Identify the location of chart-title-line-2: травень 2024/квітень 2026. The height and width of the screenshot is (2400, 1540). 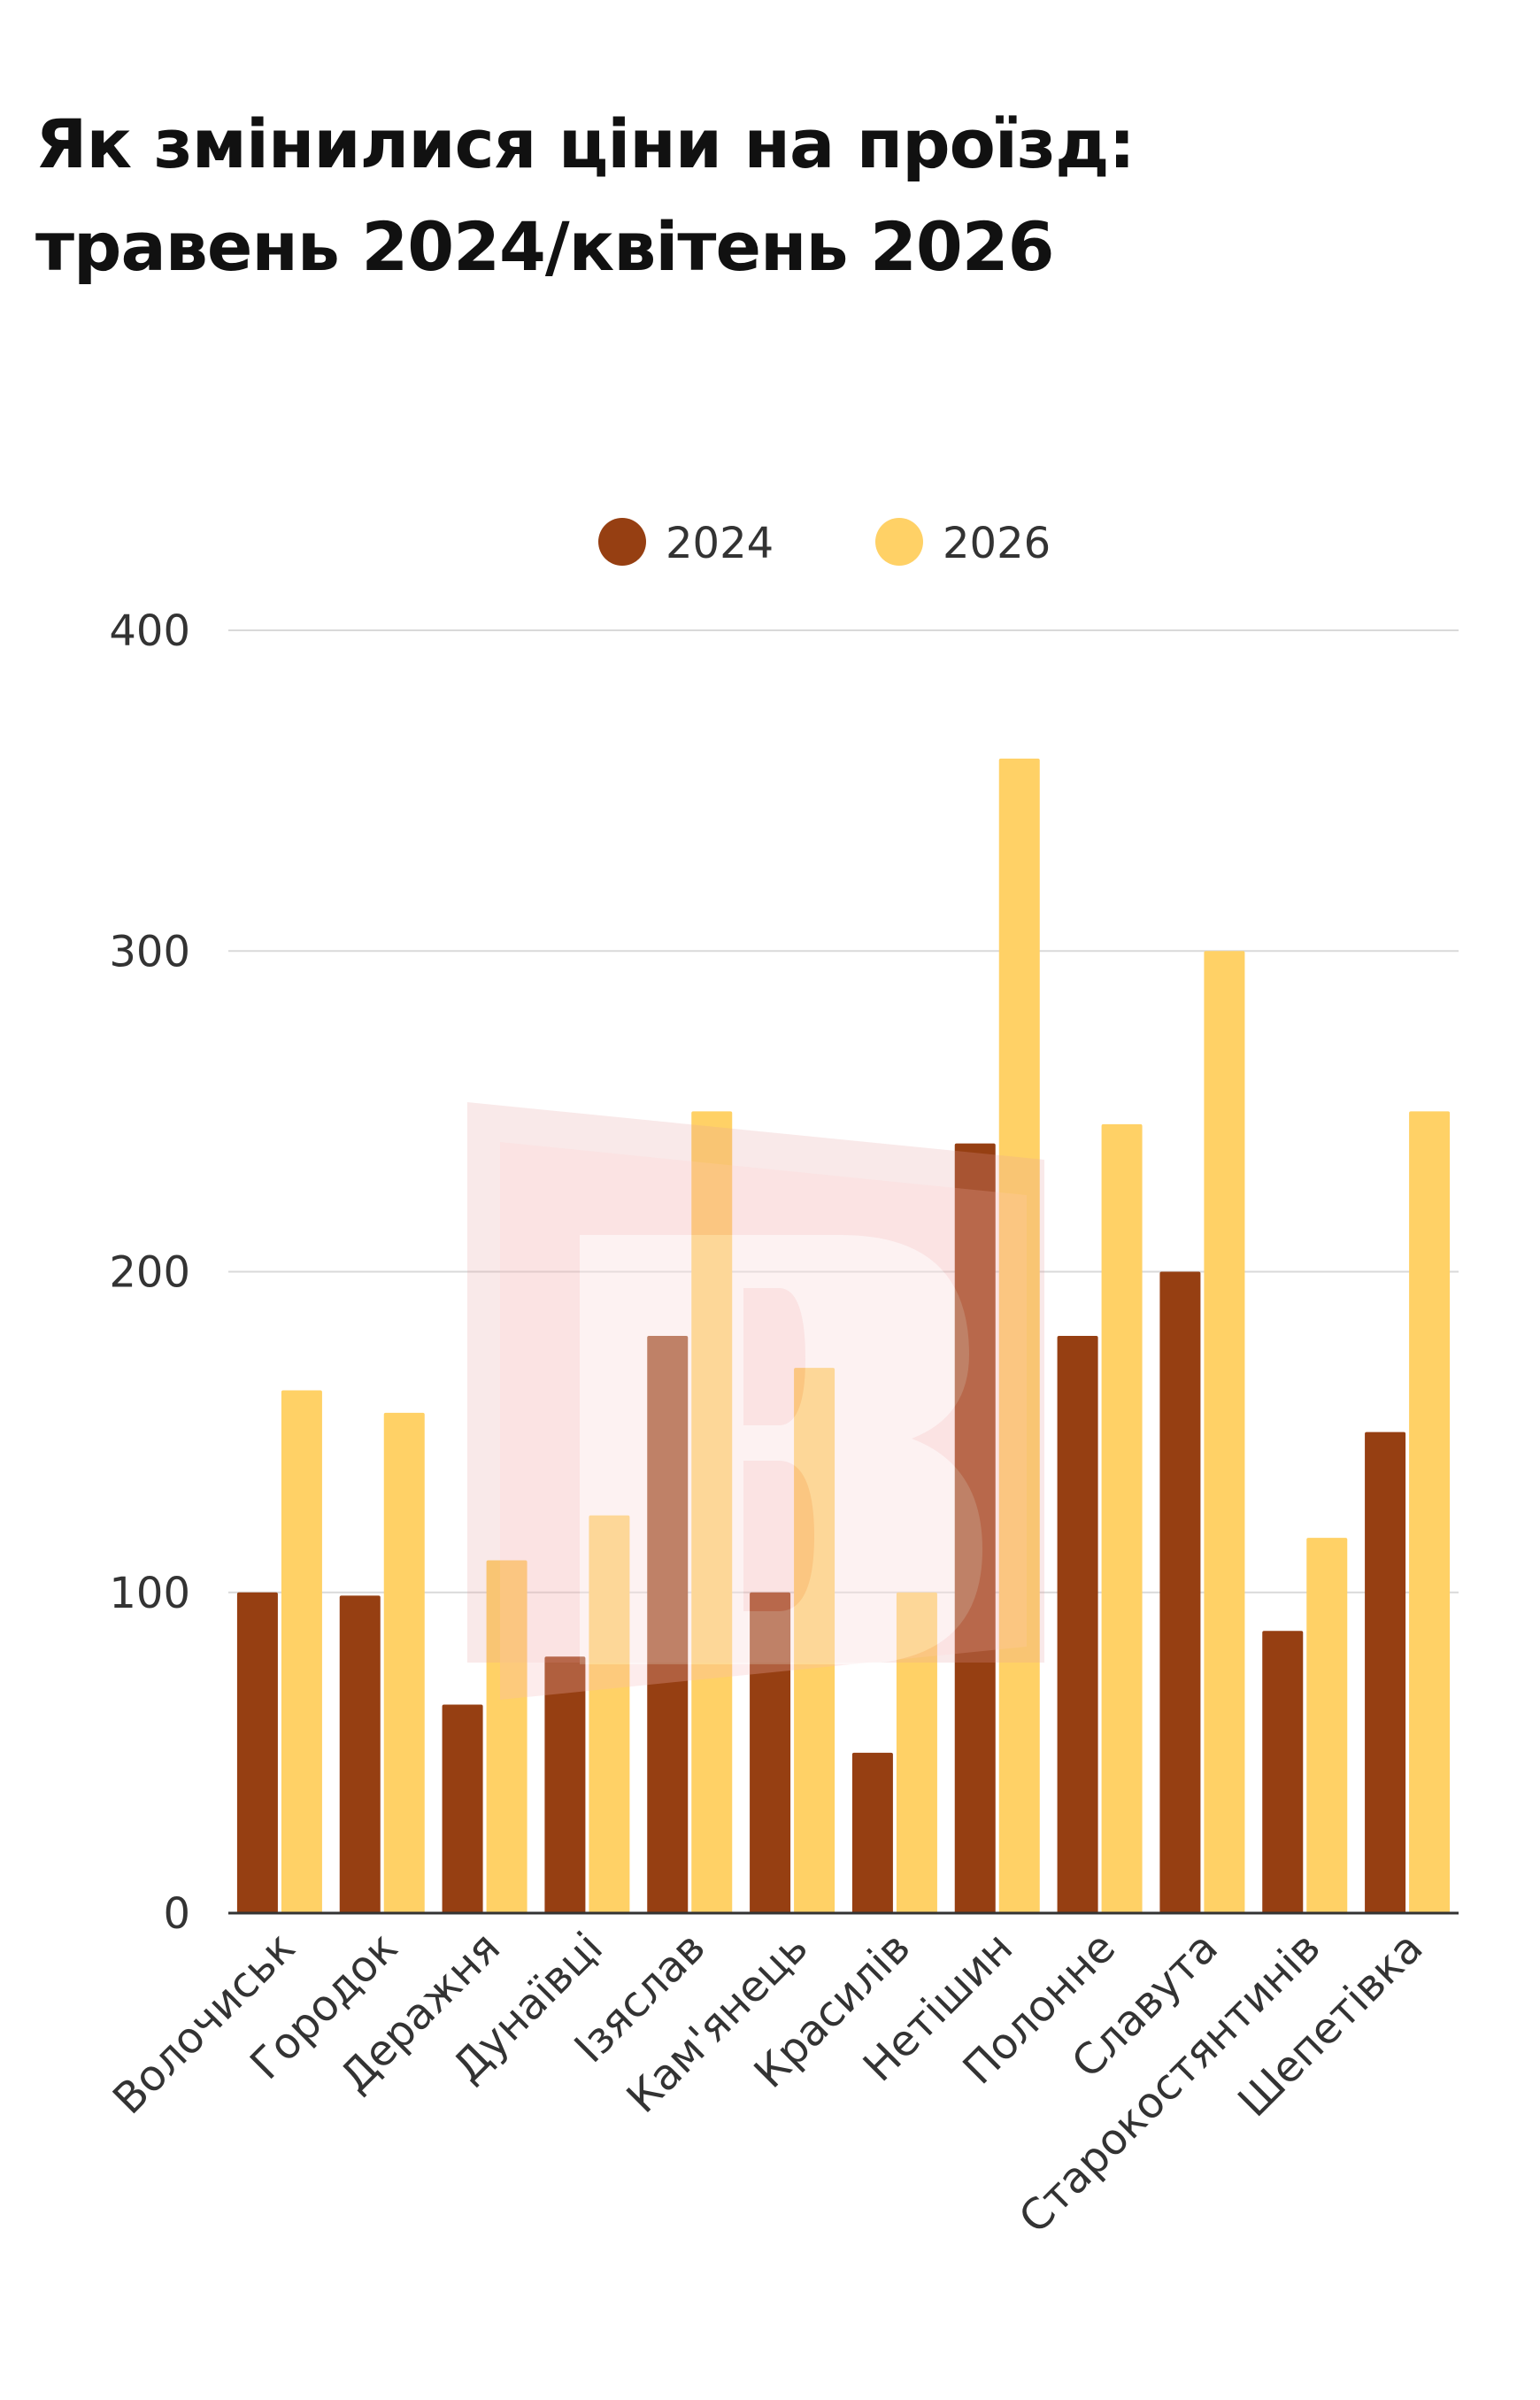
(545, 247).